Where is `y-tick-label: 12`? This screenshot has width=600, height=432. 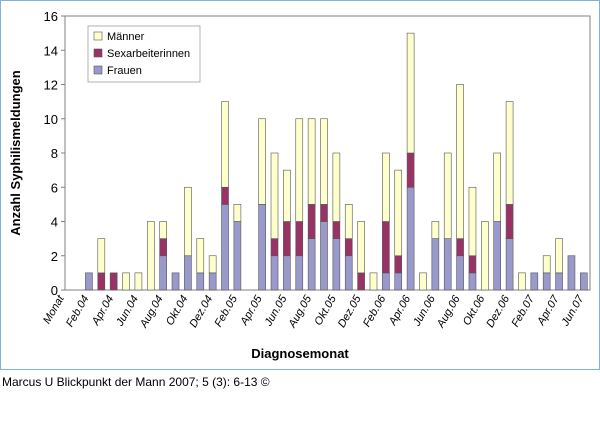
y-tick-label: 12 is located at coordinates (51, 85).